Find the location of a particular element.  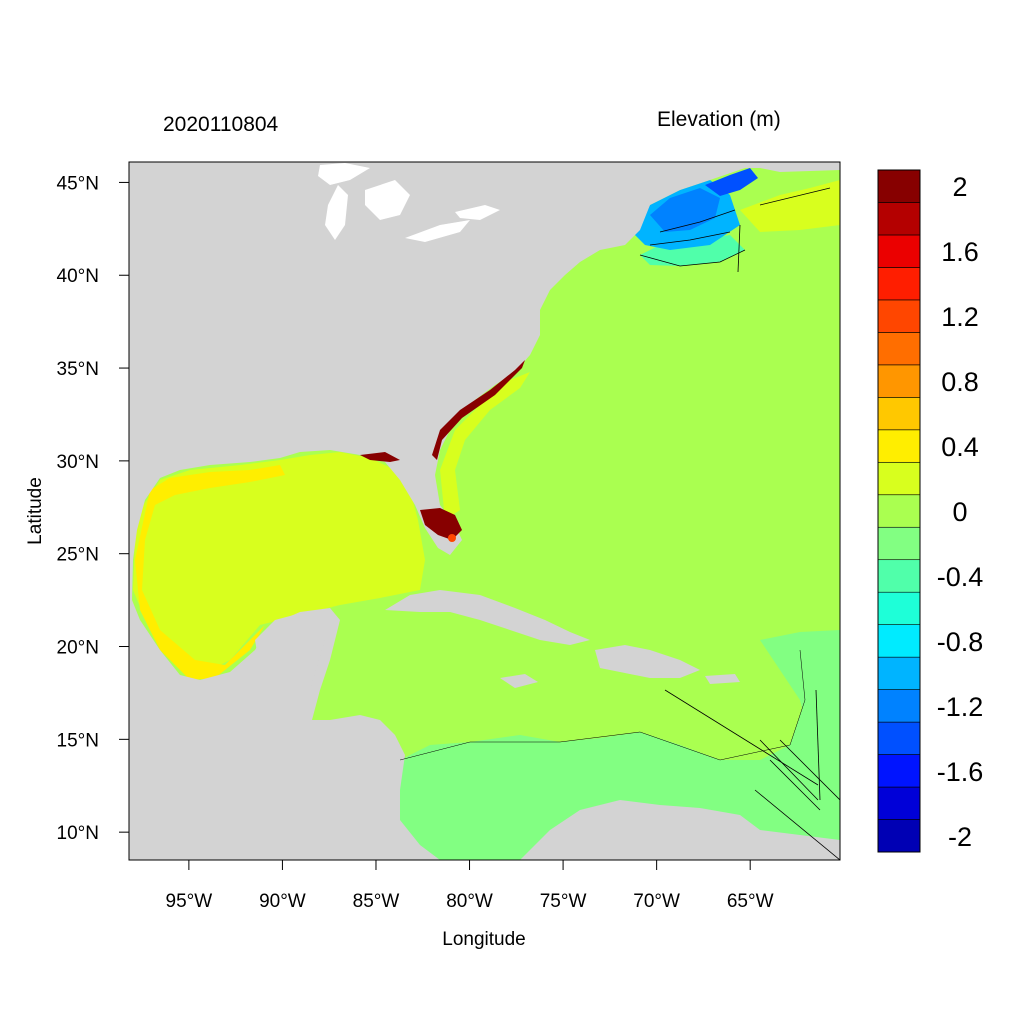

colorbar-labels: -2 -1.6 -1.2 -0.8 -0.4 0 0.4 0.8 1.2 1.6 2 is located at coordinates (960, 512).